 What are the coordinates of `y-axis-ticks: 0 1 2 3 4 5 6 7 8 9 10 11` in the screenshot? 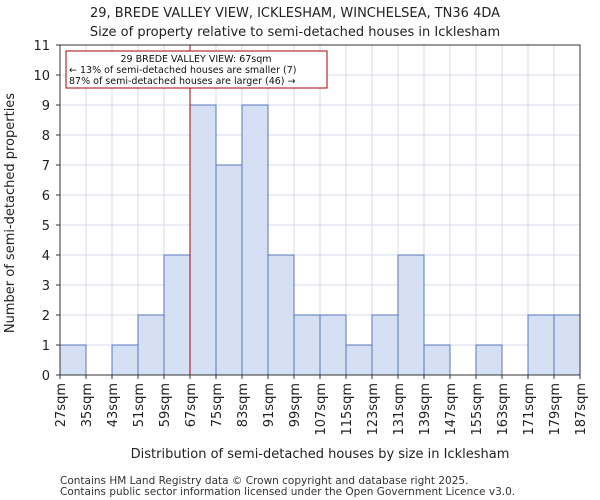 It's located at (46, 211).